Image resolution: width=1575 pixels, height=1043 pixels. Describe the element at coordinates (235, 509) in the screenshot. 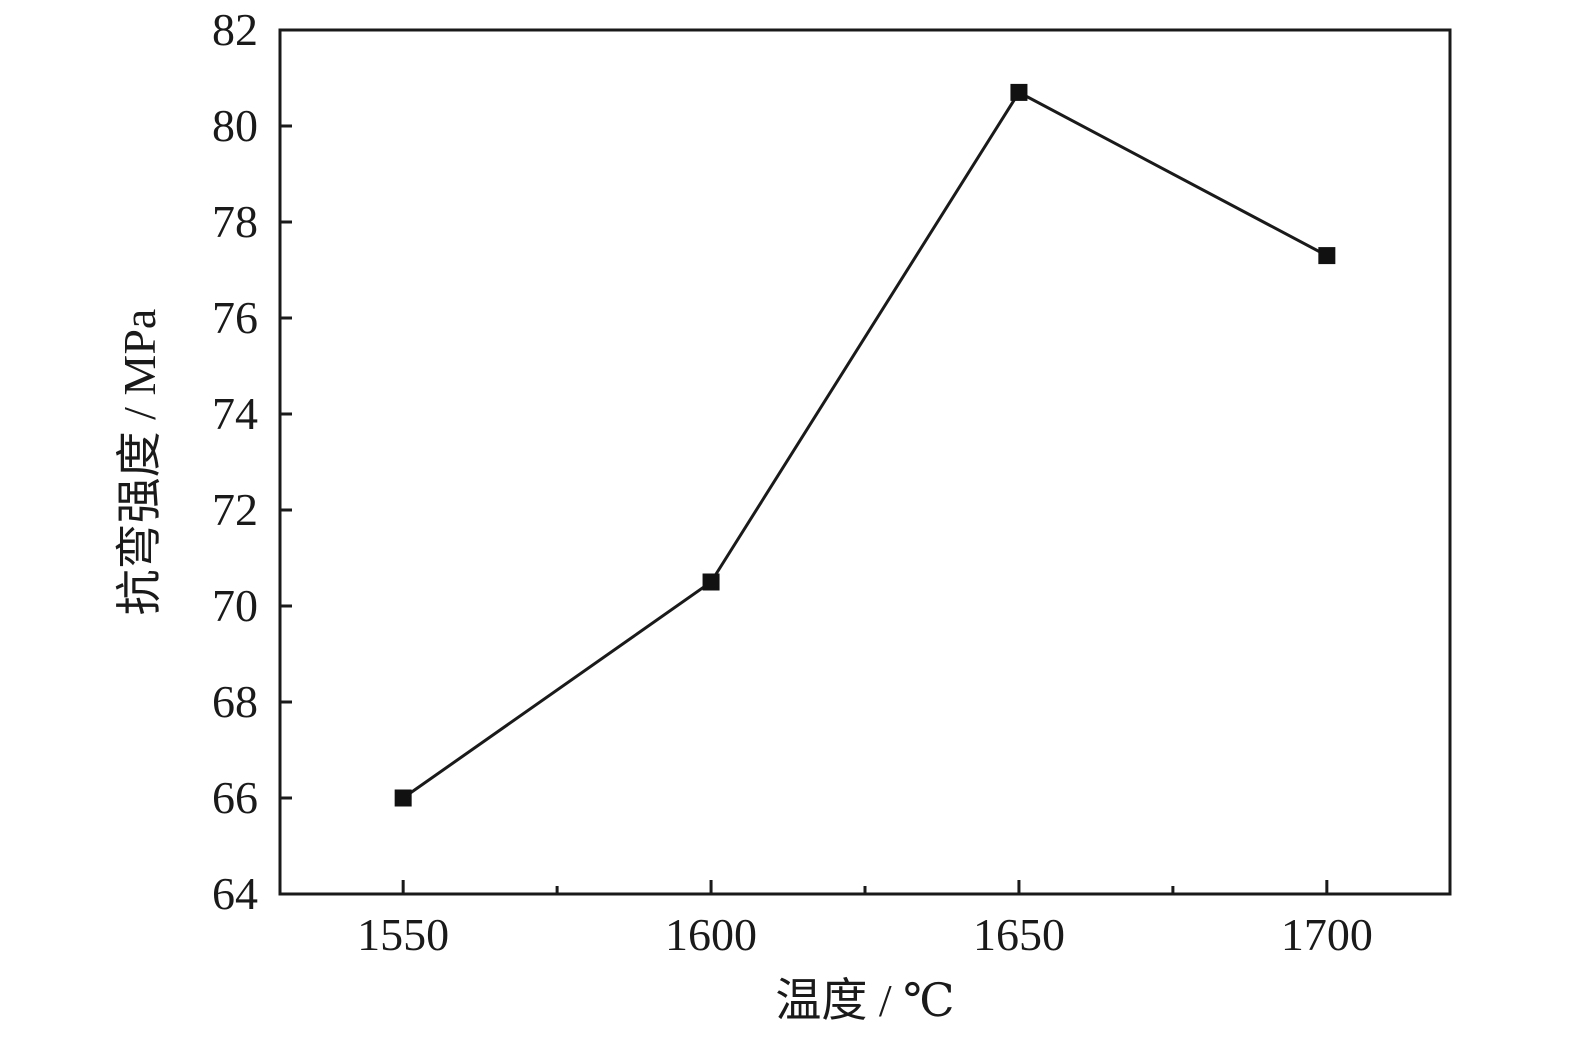

I see `y-tick-label-72: 72` at that location.